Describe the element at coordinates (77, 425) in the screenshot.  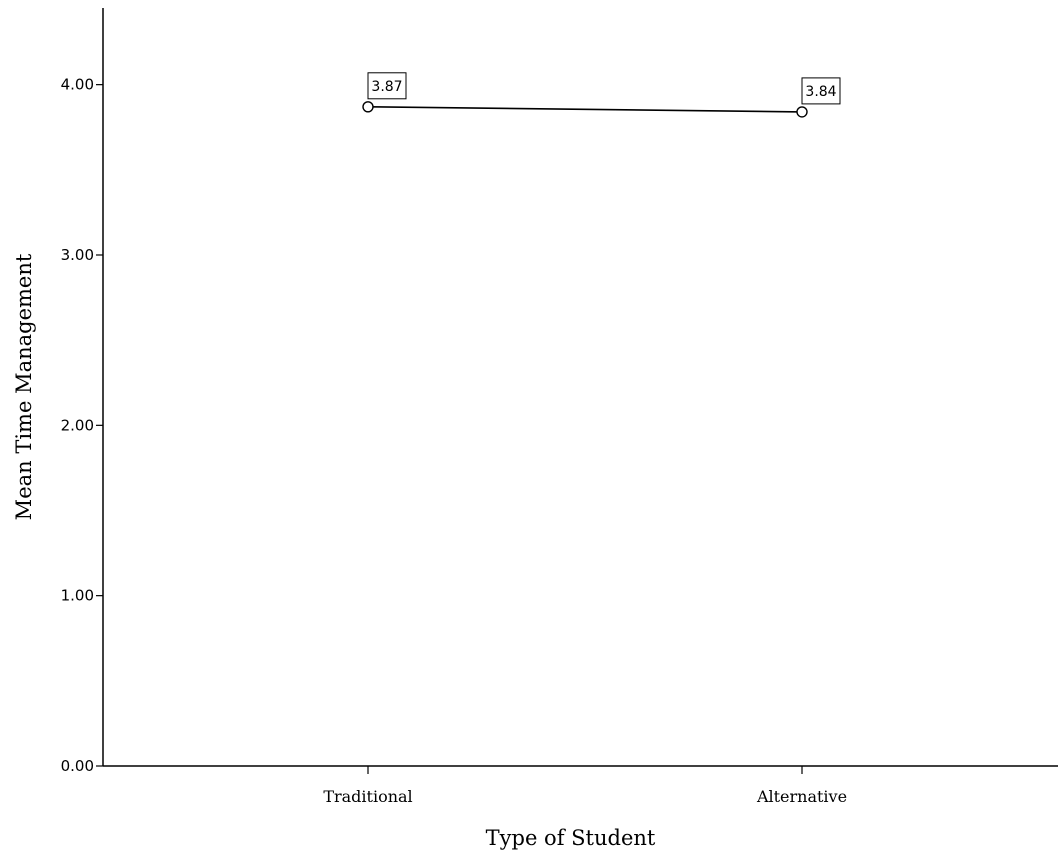
I see `y-tick-label: 2.00` at that location.